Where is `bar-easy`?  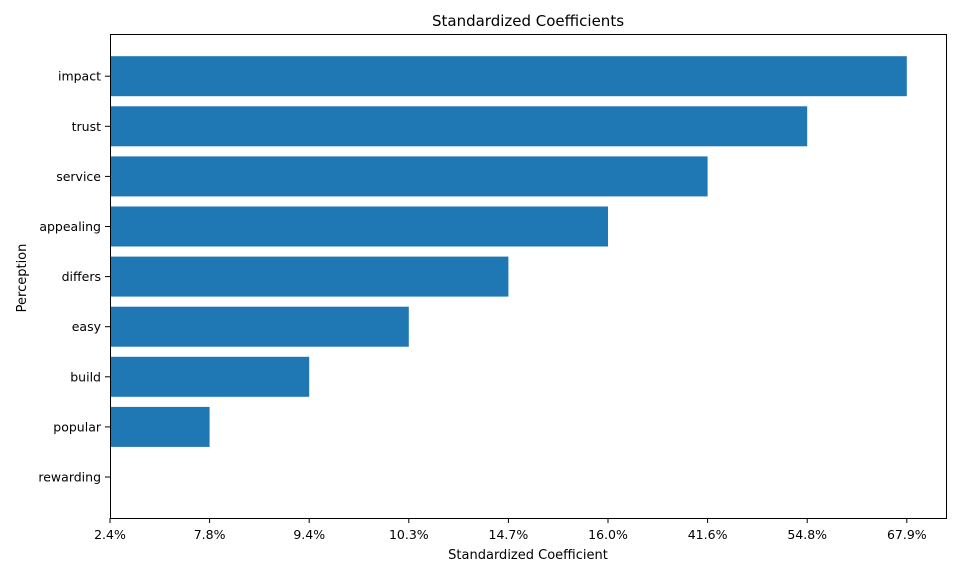
bar-easy is located at coordinates (259, 326).